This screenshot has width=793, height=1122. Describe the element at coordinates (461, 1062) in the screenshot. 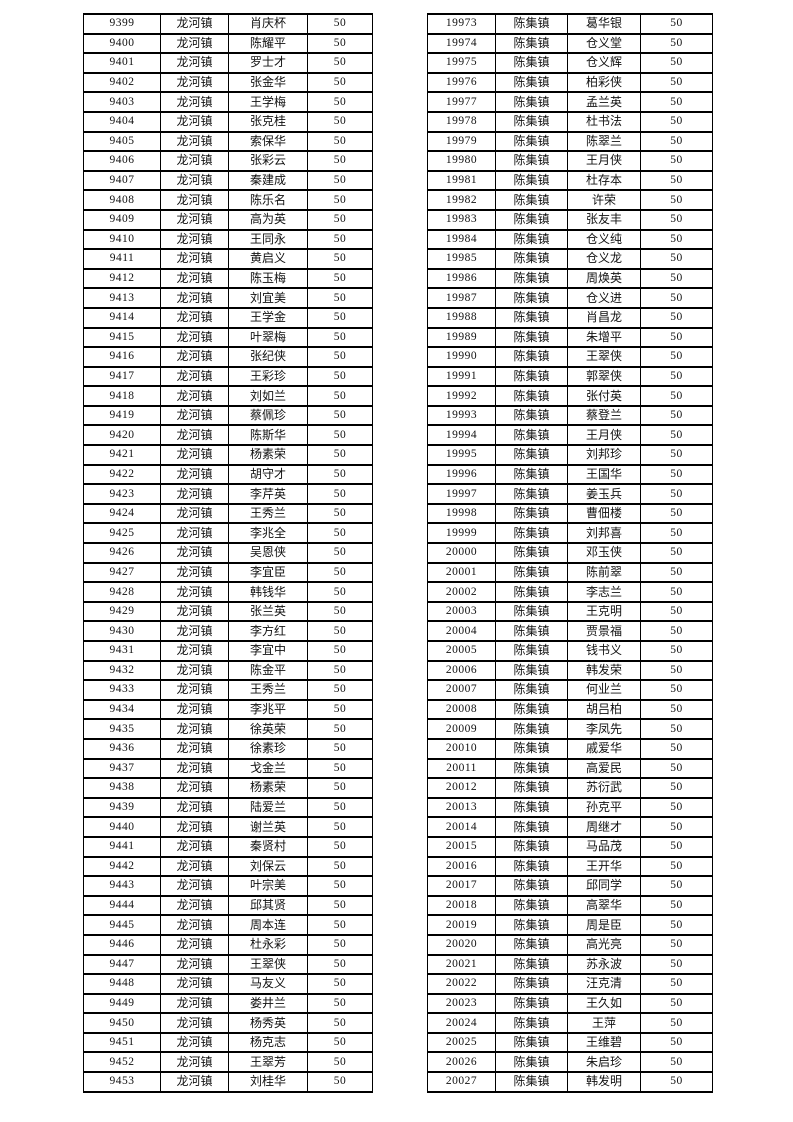

I see `cell-id: 20026` at that location.